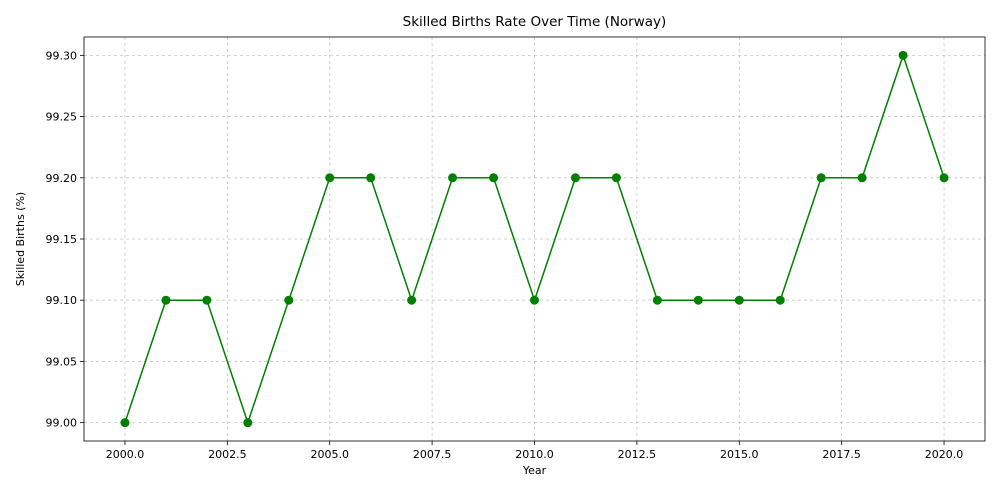 The height and width of the screenshot is (500, 1000). Describe the element at coordinates (62, 239) in the screenshot. I see `y-tick-label: 99.15` at that location.